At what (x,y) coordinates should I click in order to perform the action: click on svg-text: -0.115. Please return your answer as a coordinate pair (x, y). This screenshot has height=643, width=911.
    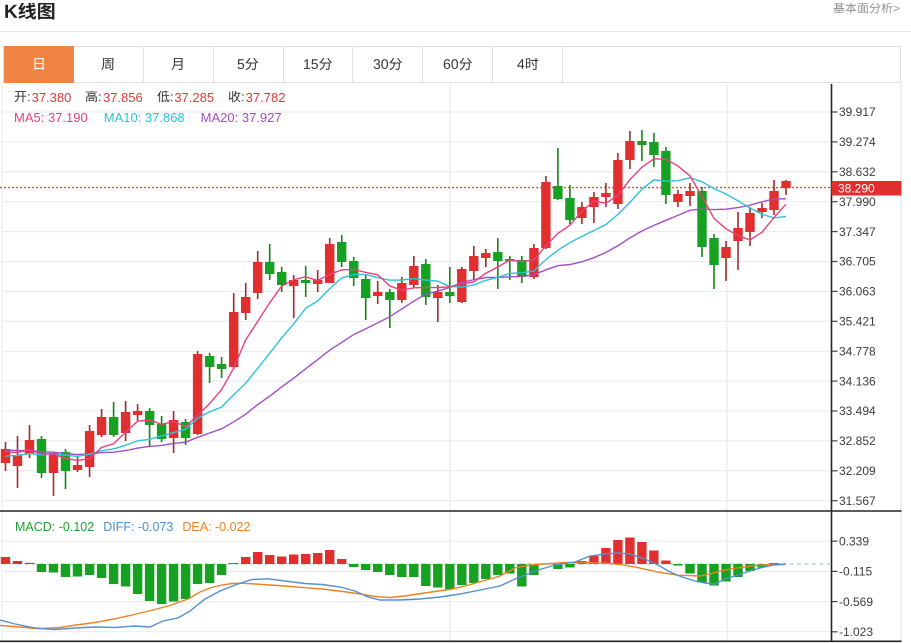
    Looking at the image, I should click on (855, 572).